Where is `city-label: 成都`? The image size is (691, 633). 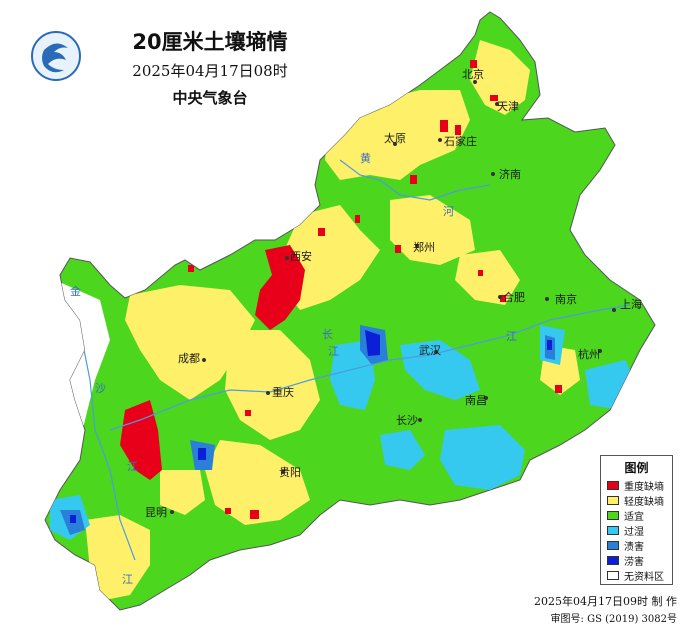
city-label: 成都 is located at coordinates (189, 358).